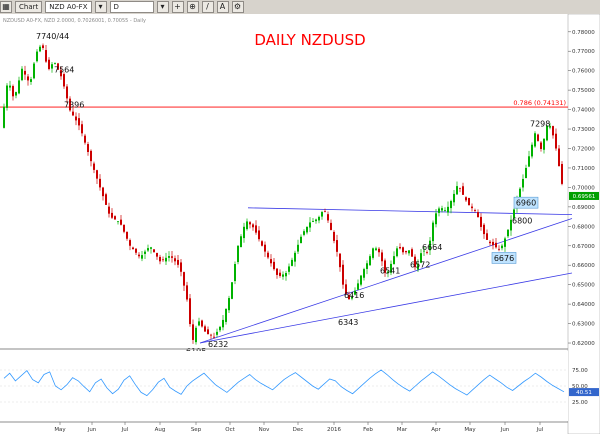  What do you see at coordinates (125, 430) in the screenshot?
I see `x-tick-label: Jul` at bounding box center [125, 430].